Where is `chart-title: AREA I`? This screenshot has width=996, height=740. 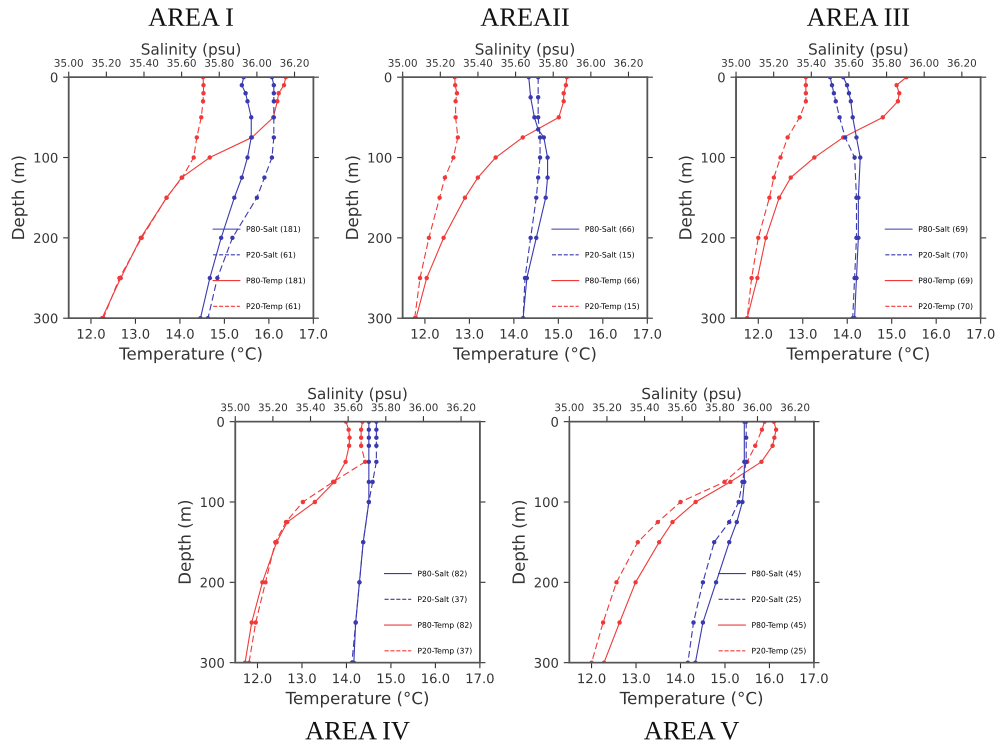 chart-title: AREA I is located at coordinates (190, 17).